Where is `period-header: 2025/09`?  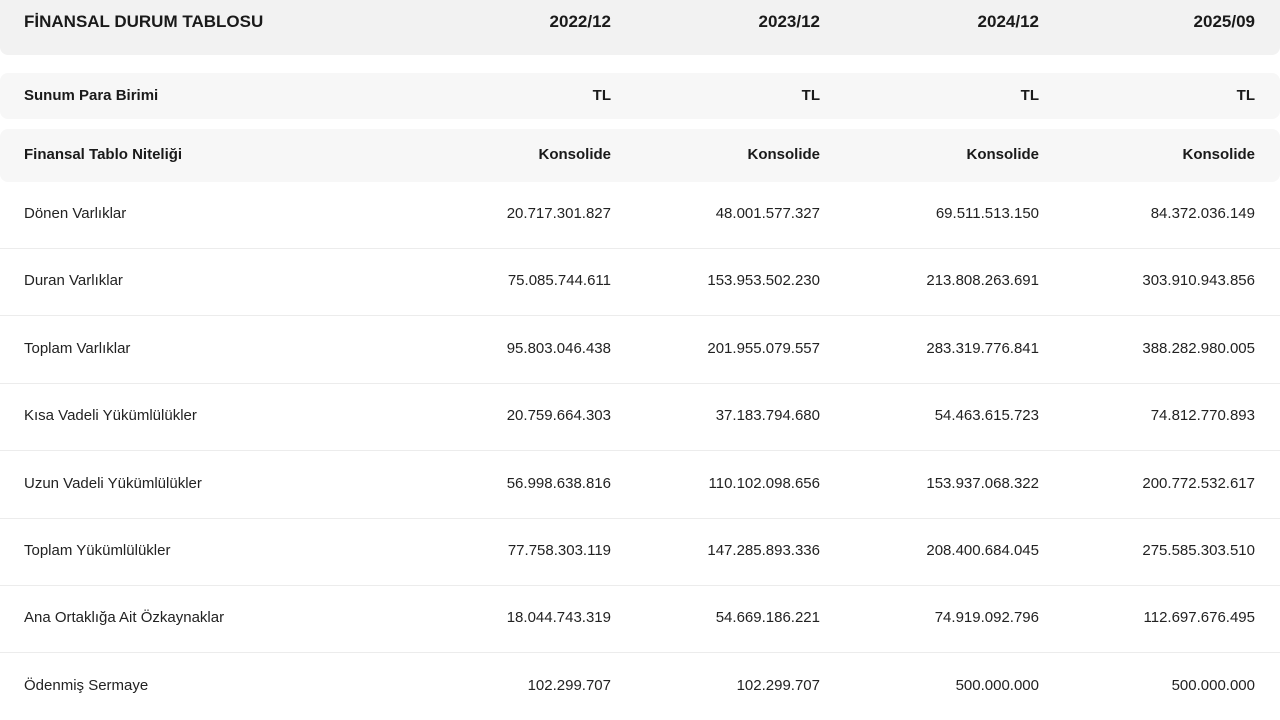 period-header: 2025/09 is located at coordinates (1224, 21).